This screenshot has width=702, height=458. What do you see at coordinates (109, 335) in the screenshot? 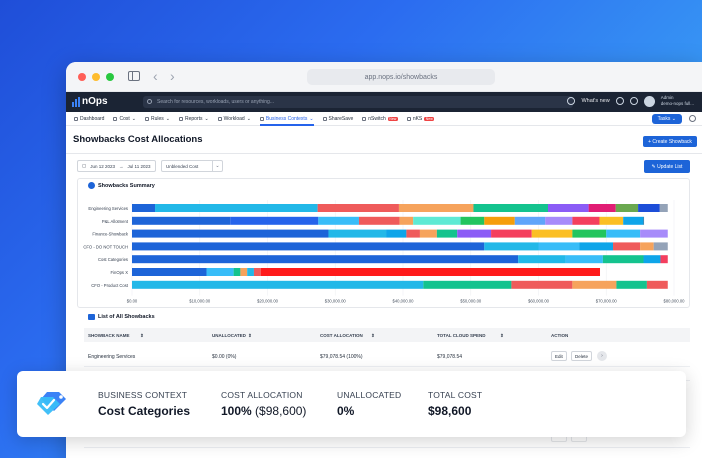
I see `column-header-name: SHOWBACK NAME` at bounding box center [109, 335].